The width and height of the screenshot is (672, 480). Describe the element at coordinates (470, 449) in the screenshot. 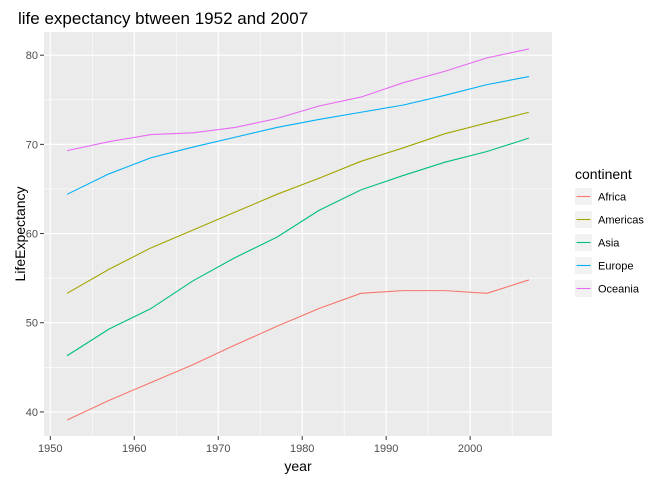

I see `x-tick-label: 2000` at that location.